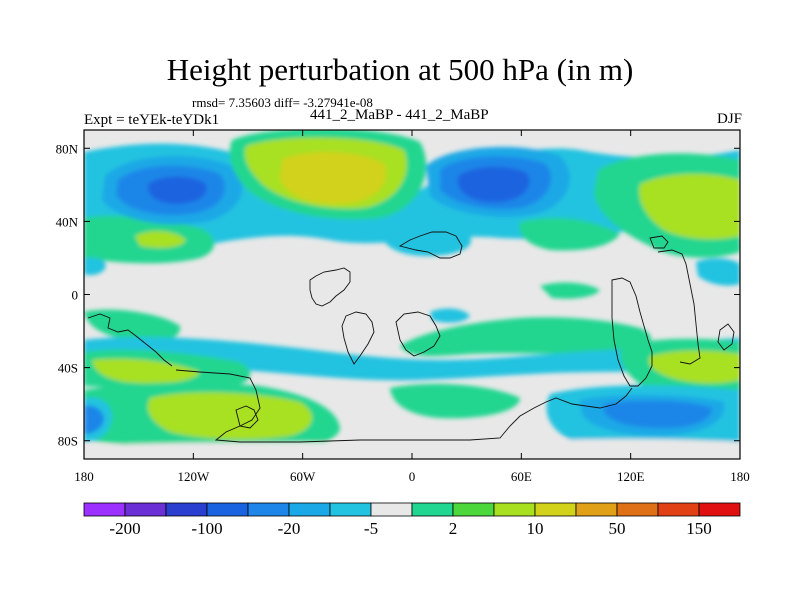 Image resolution: width=800 pixels, height=600 pixels. I want to click on coastline-south-america, so click(358, 338).